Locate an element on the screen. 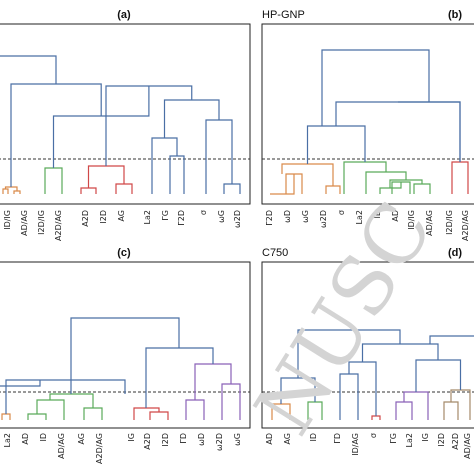 The height and width of the screenshot is (474, 474). panel-b-title: HP-GNP is located at coordinates (283, 15).